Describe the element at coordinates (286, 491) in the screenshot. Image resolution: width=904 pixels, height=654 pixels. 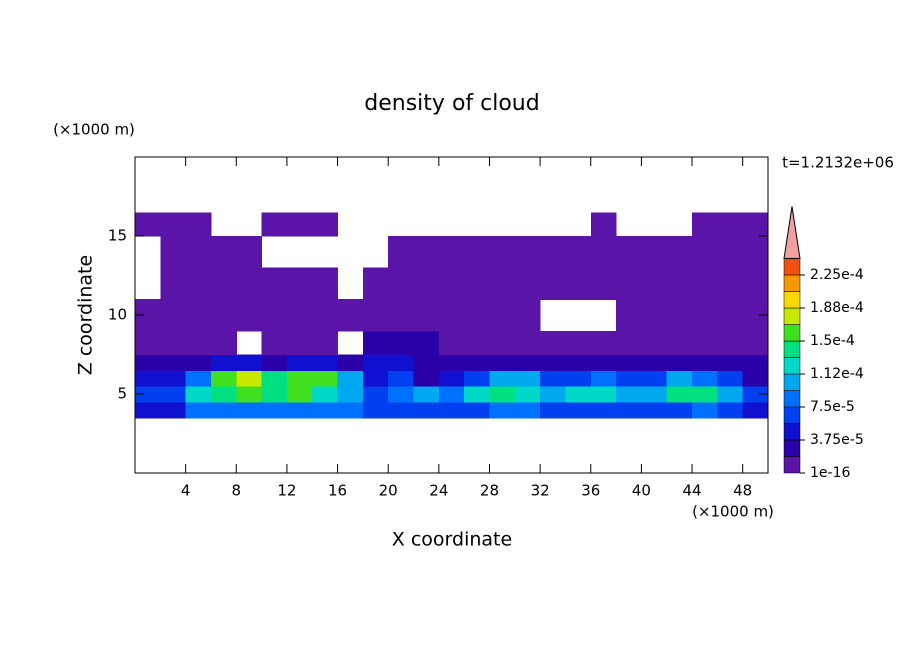
I see `x-tick-label: 12` at that location.